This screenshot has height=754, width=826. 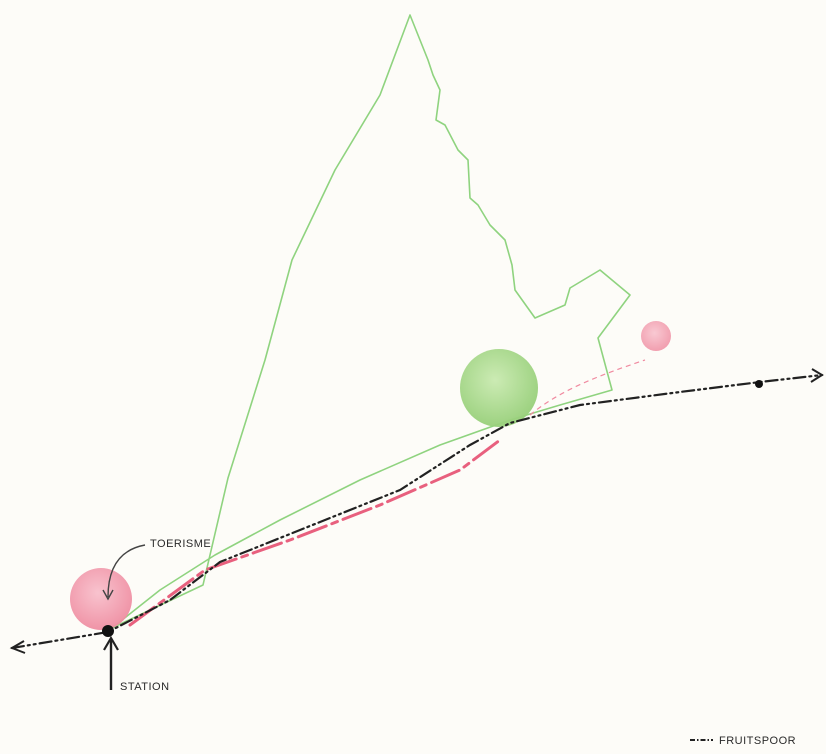 I want to click on green-node, so click(x=499, y=388).